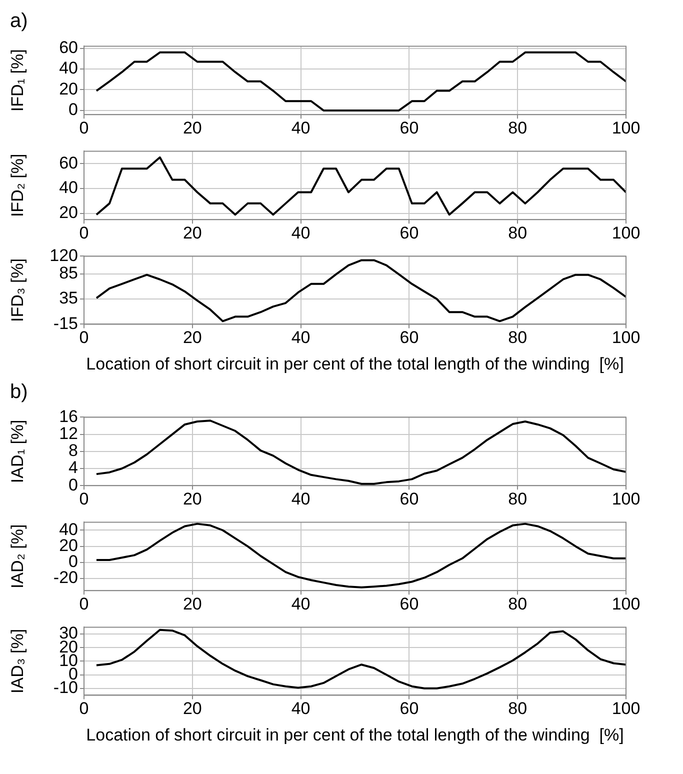 The width and height of the screenshot is (683, 774). What do you see at coordinates (64, 255) in the screenshot?
I see `y-tick-label: 120` at bounding box center [64, 255].